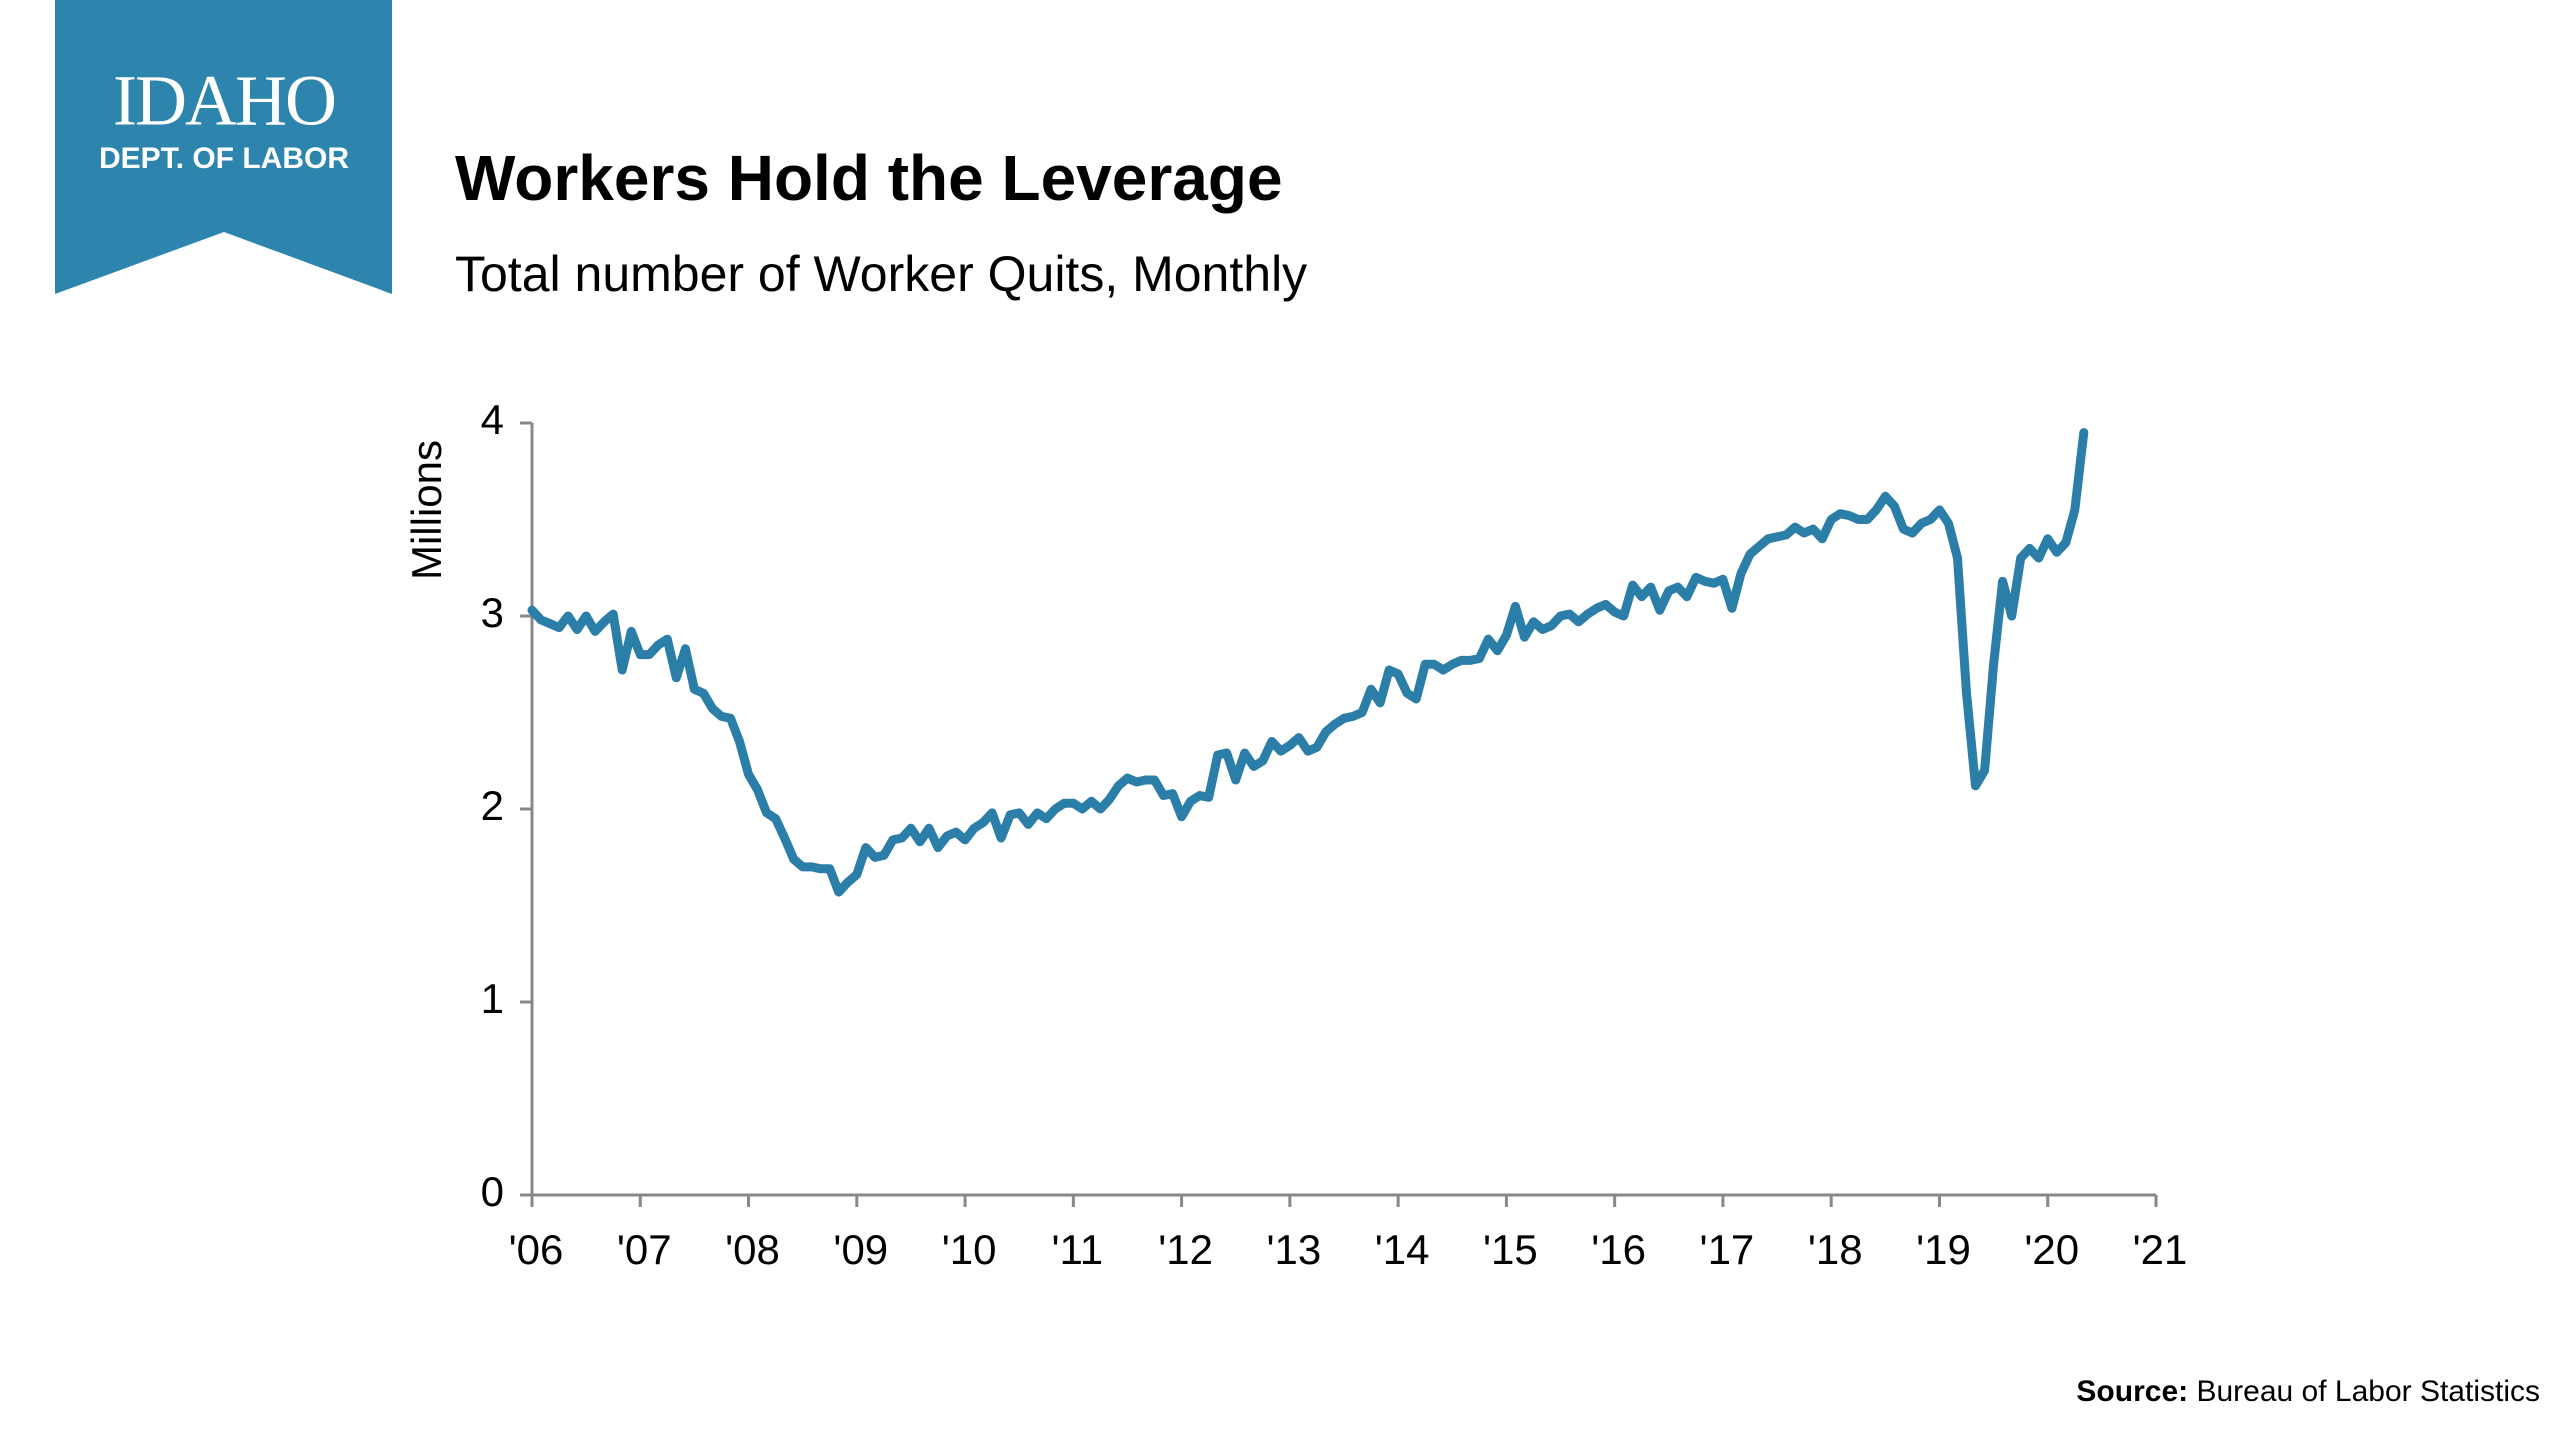 This screenshot has width=2560, height=1440. What do you see at coordinates (1185, 1249) in the screenshot?
I see `x-tick-label: '12` at bounding box center [1185, 1249].